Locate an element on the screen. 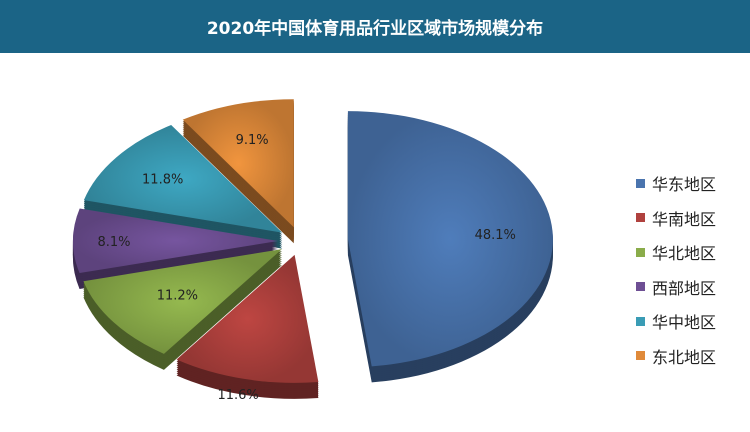 This screenshot has width=750, height=432. chart-title: 2020年中国体育用品行业区域市场规模分布 is located at coordinates (375, 26).